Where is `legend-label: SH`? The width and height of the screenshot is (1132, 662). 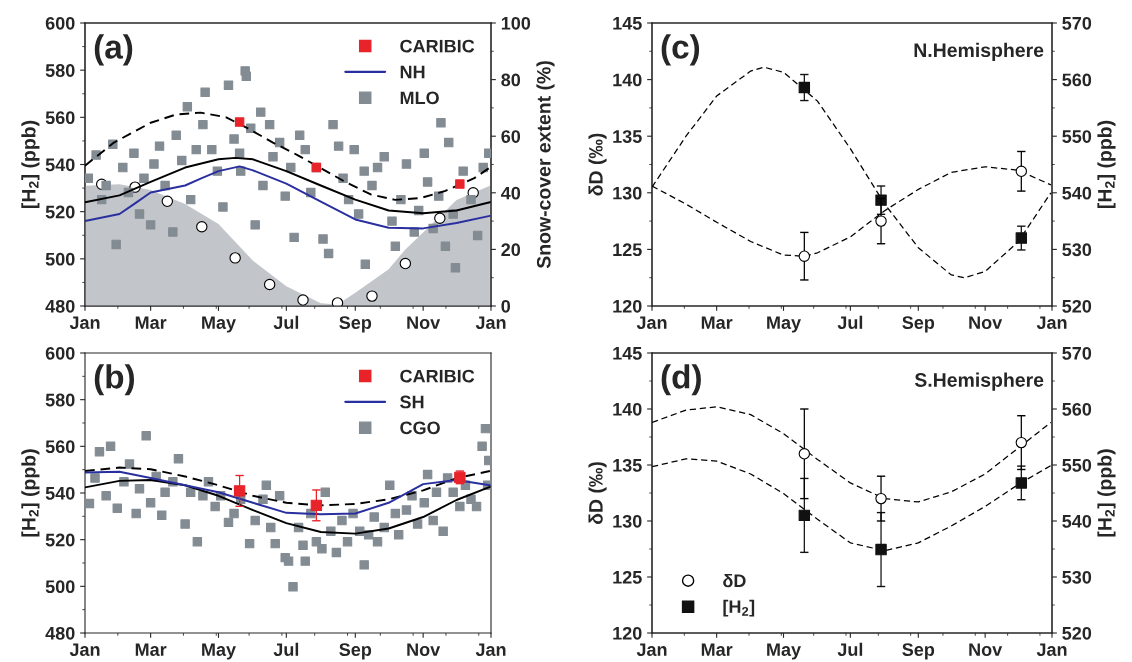 legend-label: SH is located at coordinates (412, 402).